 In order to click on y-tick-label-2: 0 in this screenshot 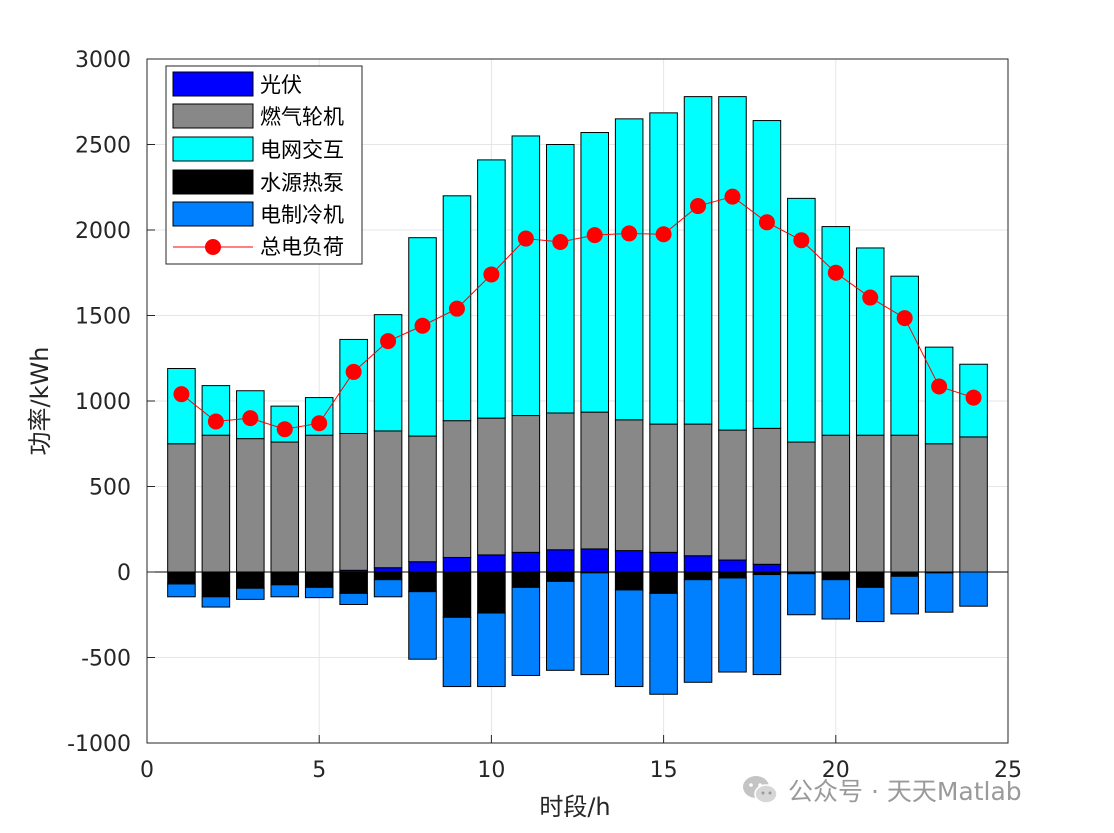, I will do `click(124, 573)`.